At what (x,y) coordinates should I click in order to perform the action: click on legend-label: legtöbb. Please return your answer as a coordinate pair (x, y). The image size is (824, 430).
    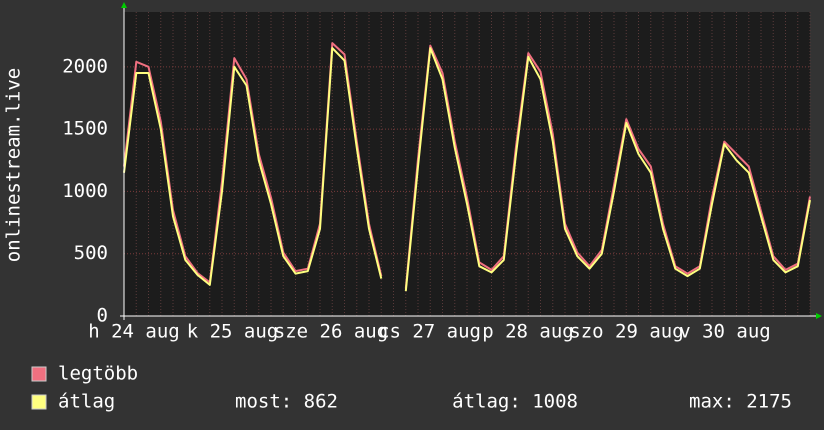
    Looking at the image, I should click on (98, 374).